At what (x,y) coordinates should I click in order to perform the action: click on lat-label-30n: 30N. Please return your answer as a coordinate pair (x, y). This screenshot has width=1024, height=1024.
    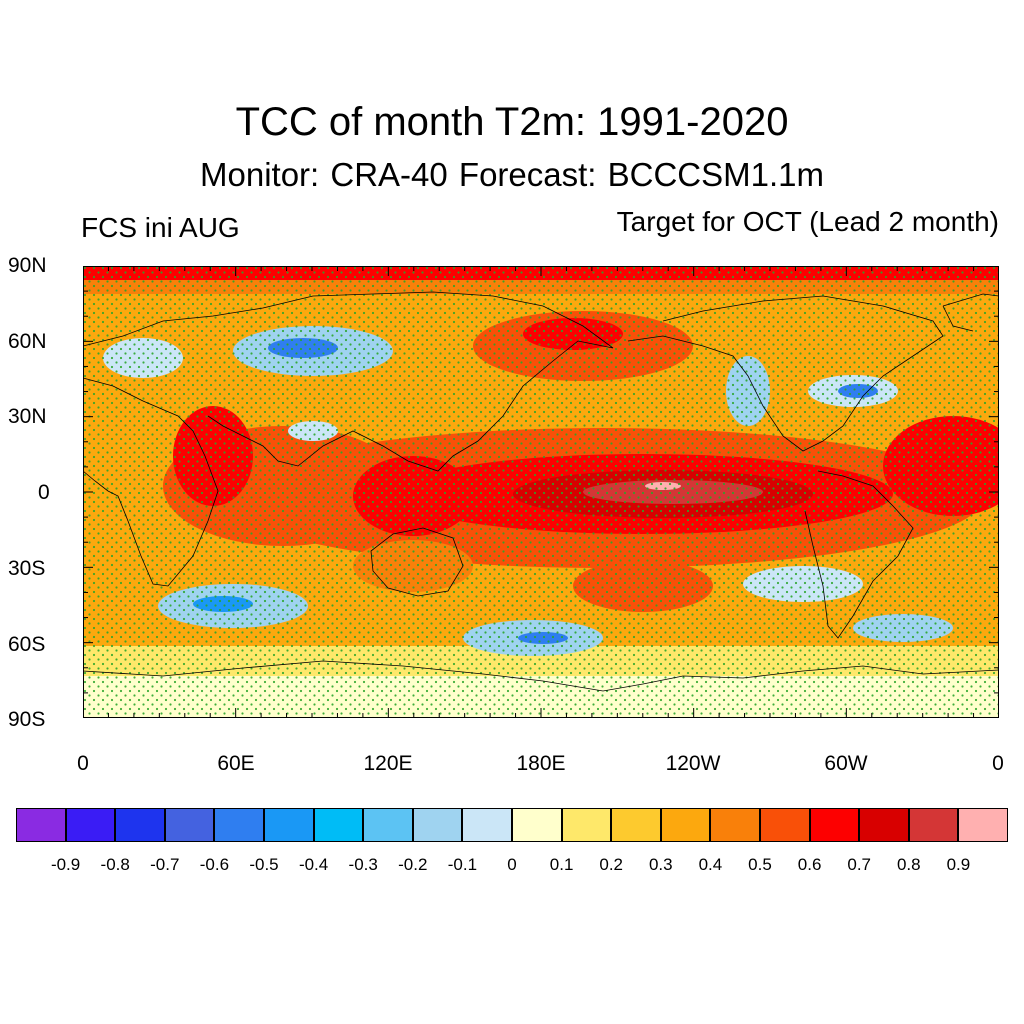
    Looking at the image, I should click on (27, 416).